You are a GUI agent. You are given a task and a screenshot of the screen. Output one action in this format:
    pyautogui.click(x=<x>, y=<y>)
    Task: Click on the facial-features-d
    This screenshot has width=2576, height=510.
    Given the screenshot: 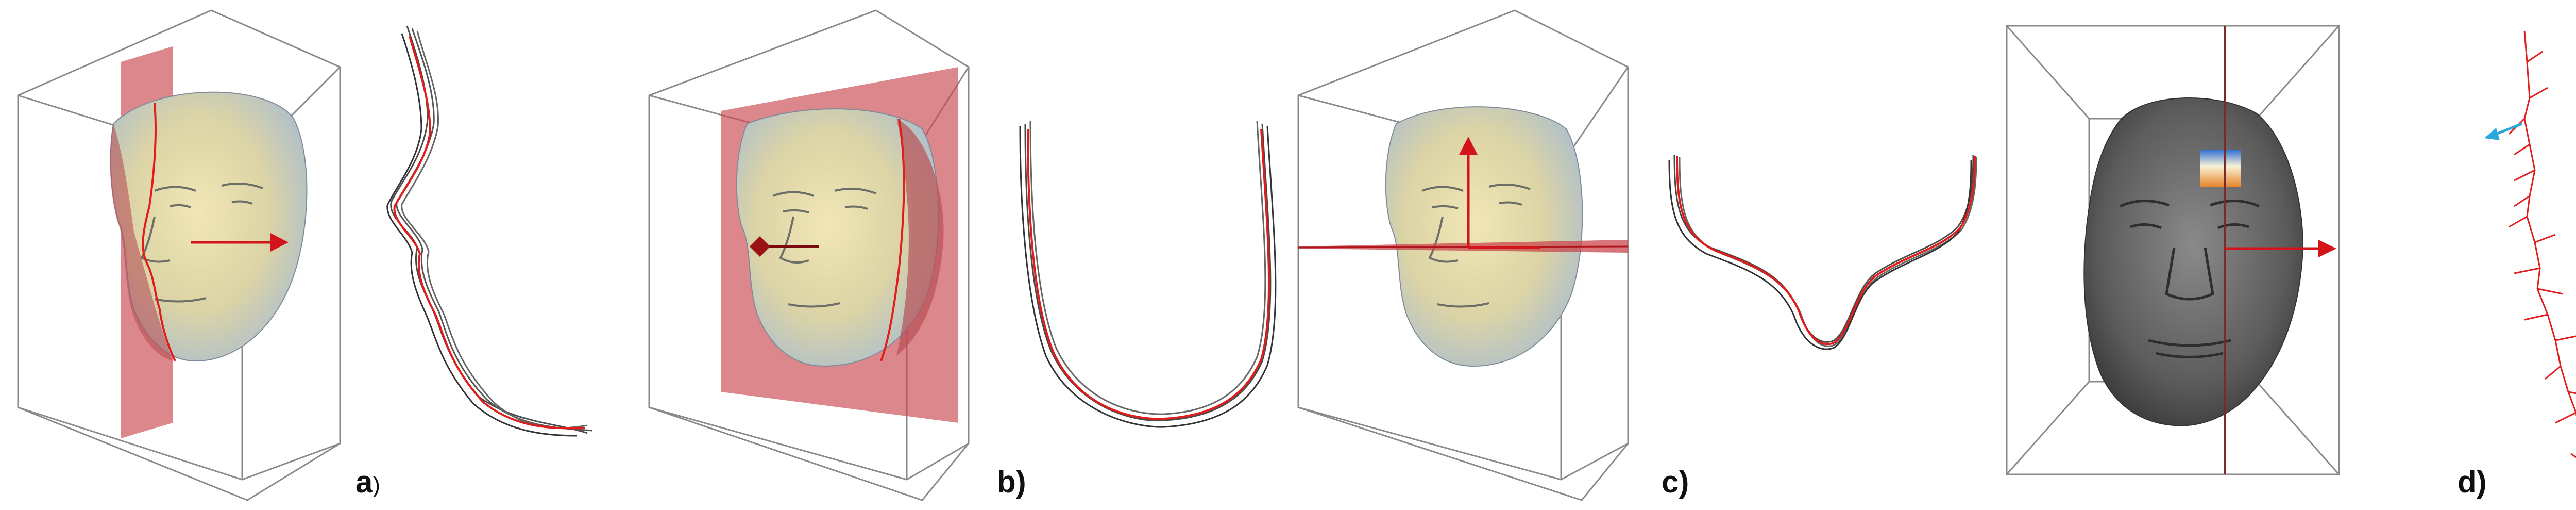 What is the action you would take?
    pyautogui.click(x=2189, y=279)
    